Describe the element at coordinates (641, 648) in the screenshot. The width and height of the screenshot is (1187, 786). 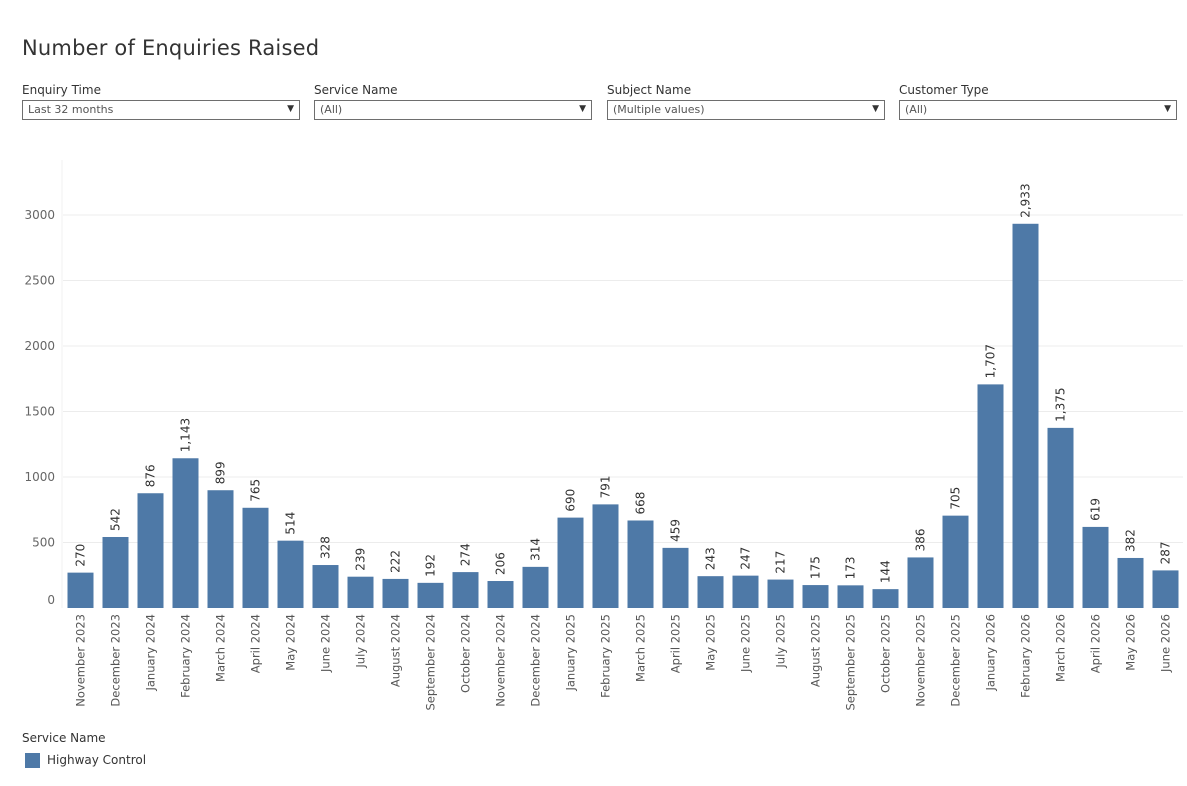
I see `x-tick-label: March 2025` at that location.